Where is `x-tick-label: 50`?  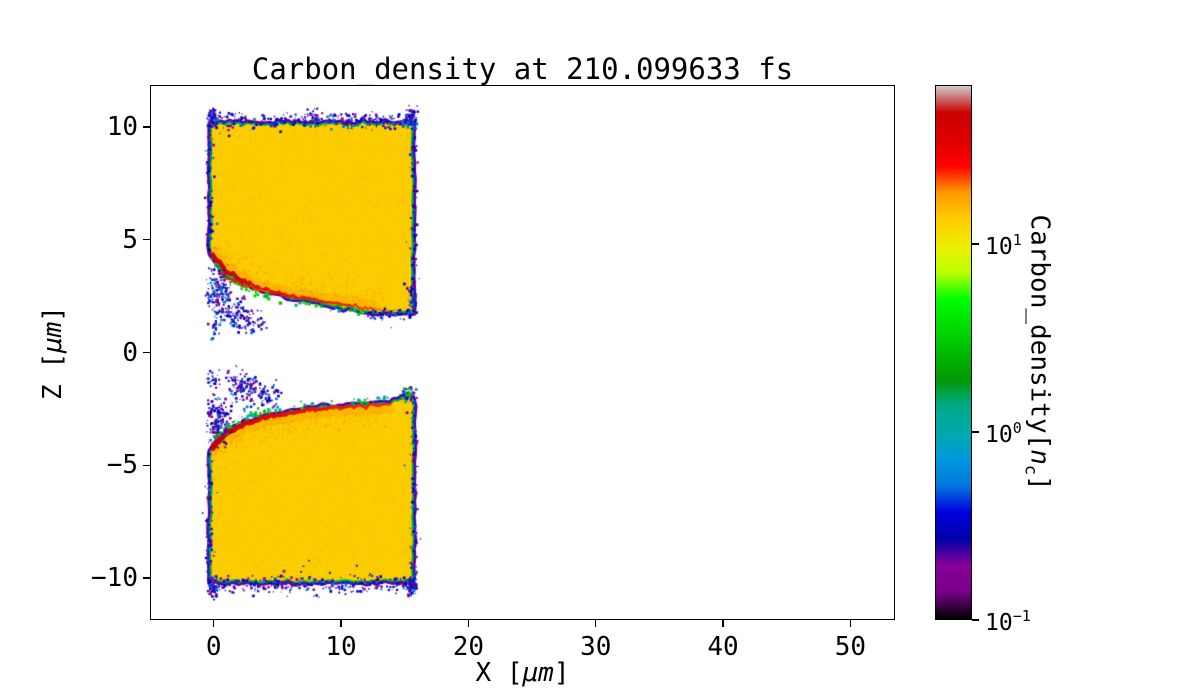 x-tick-label: 50 is located at coordinates (850, 647).